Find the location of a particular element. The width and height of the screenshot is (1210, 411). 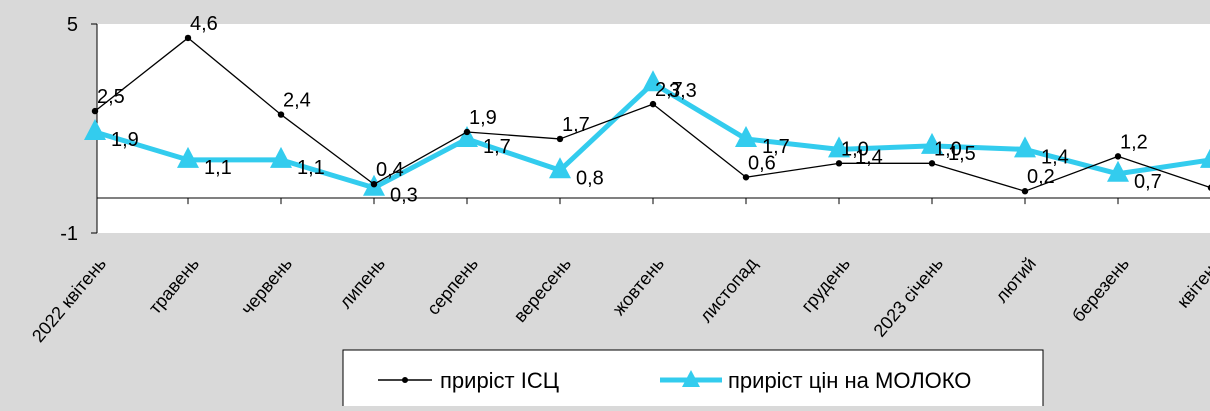

isc-data-label: 0,6 is located at coordinates (762, 163).